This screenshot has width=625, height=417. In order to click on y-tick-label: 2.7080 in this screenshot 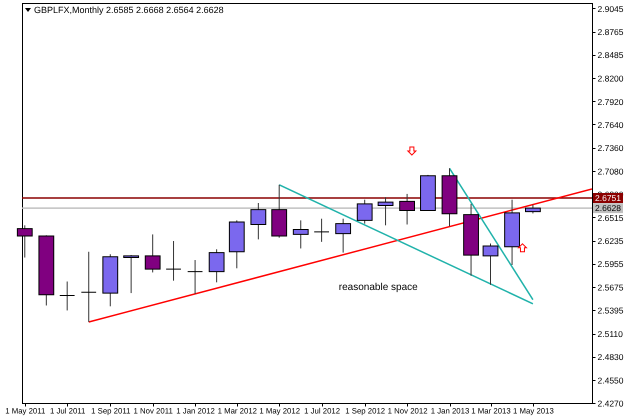, I will do `click(611, 171)`.